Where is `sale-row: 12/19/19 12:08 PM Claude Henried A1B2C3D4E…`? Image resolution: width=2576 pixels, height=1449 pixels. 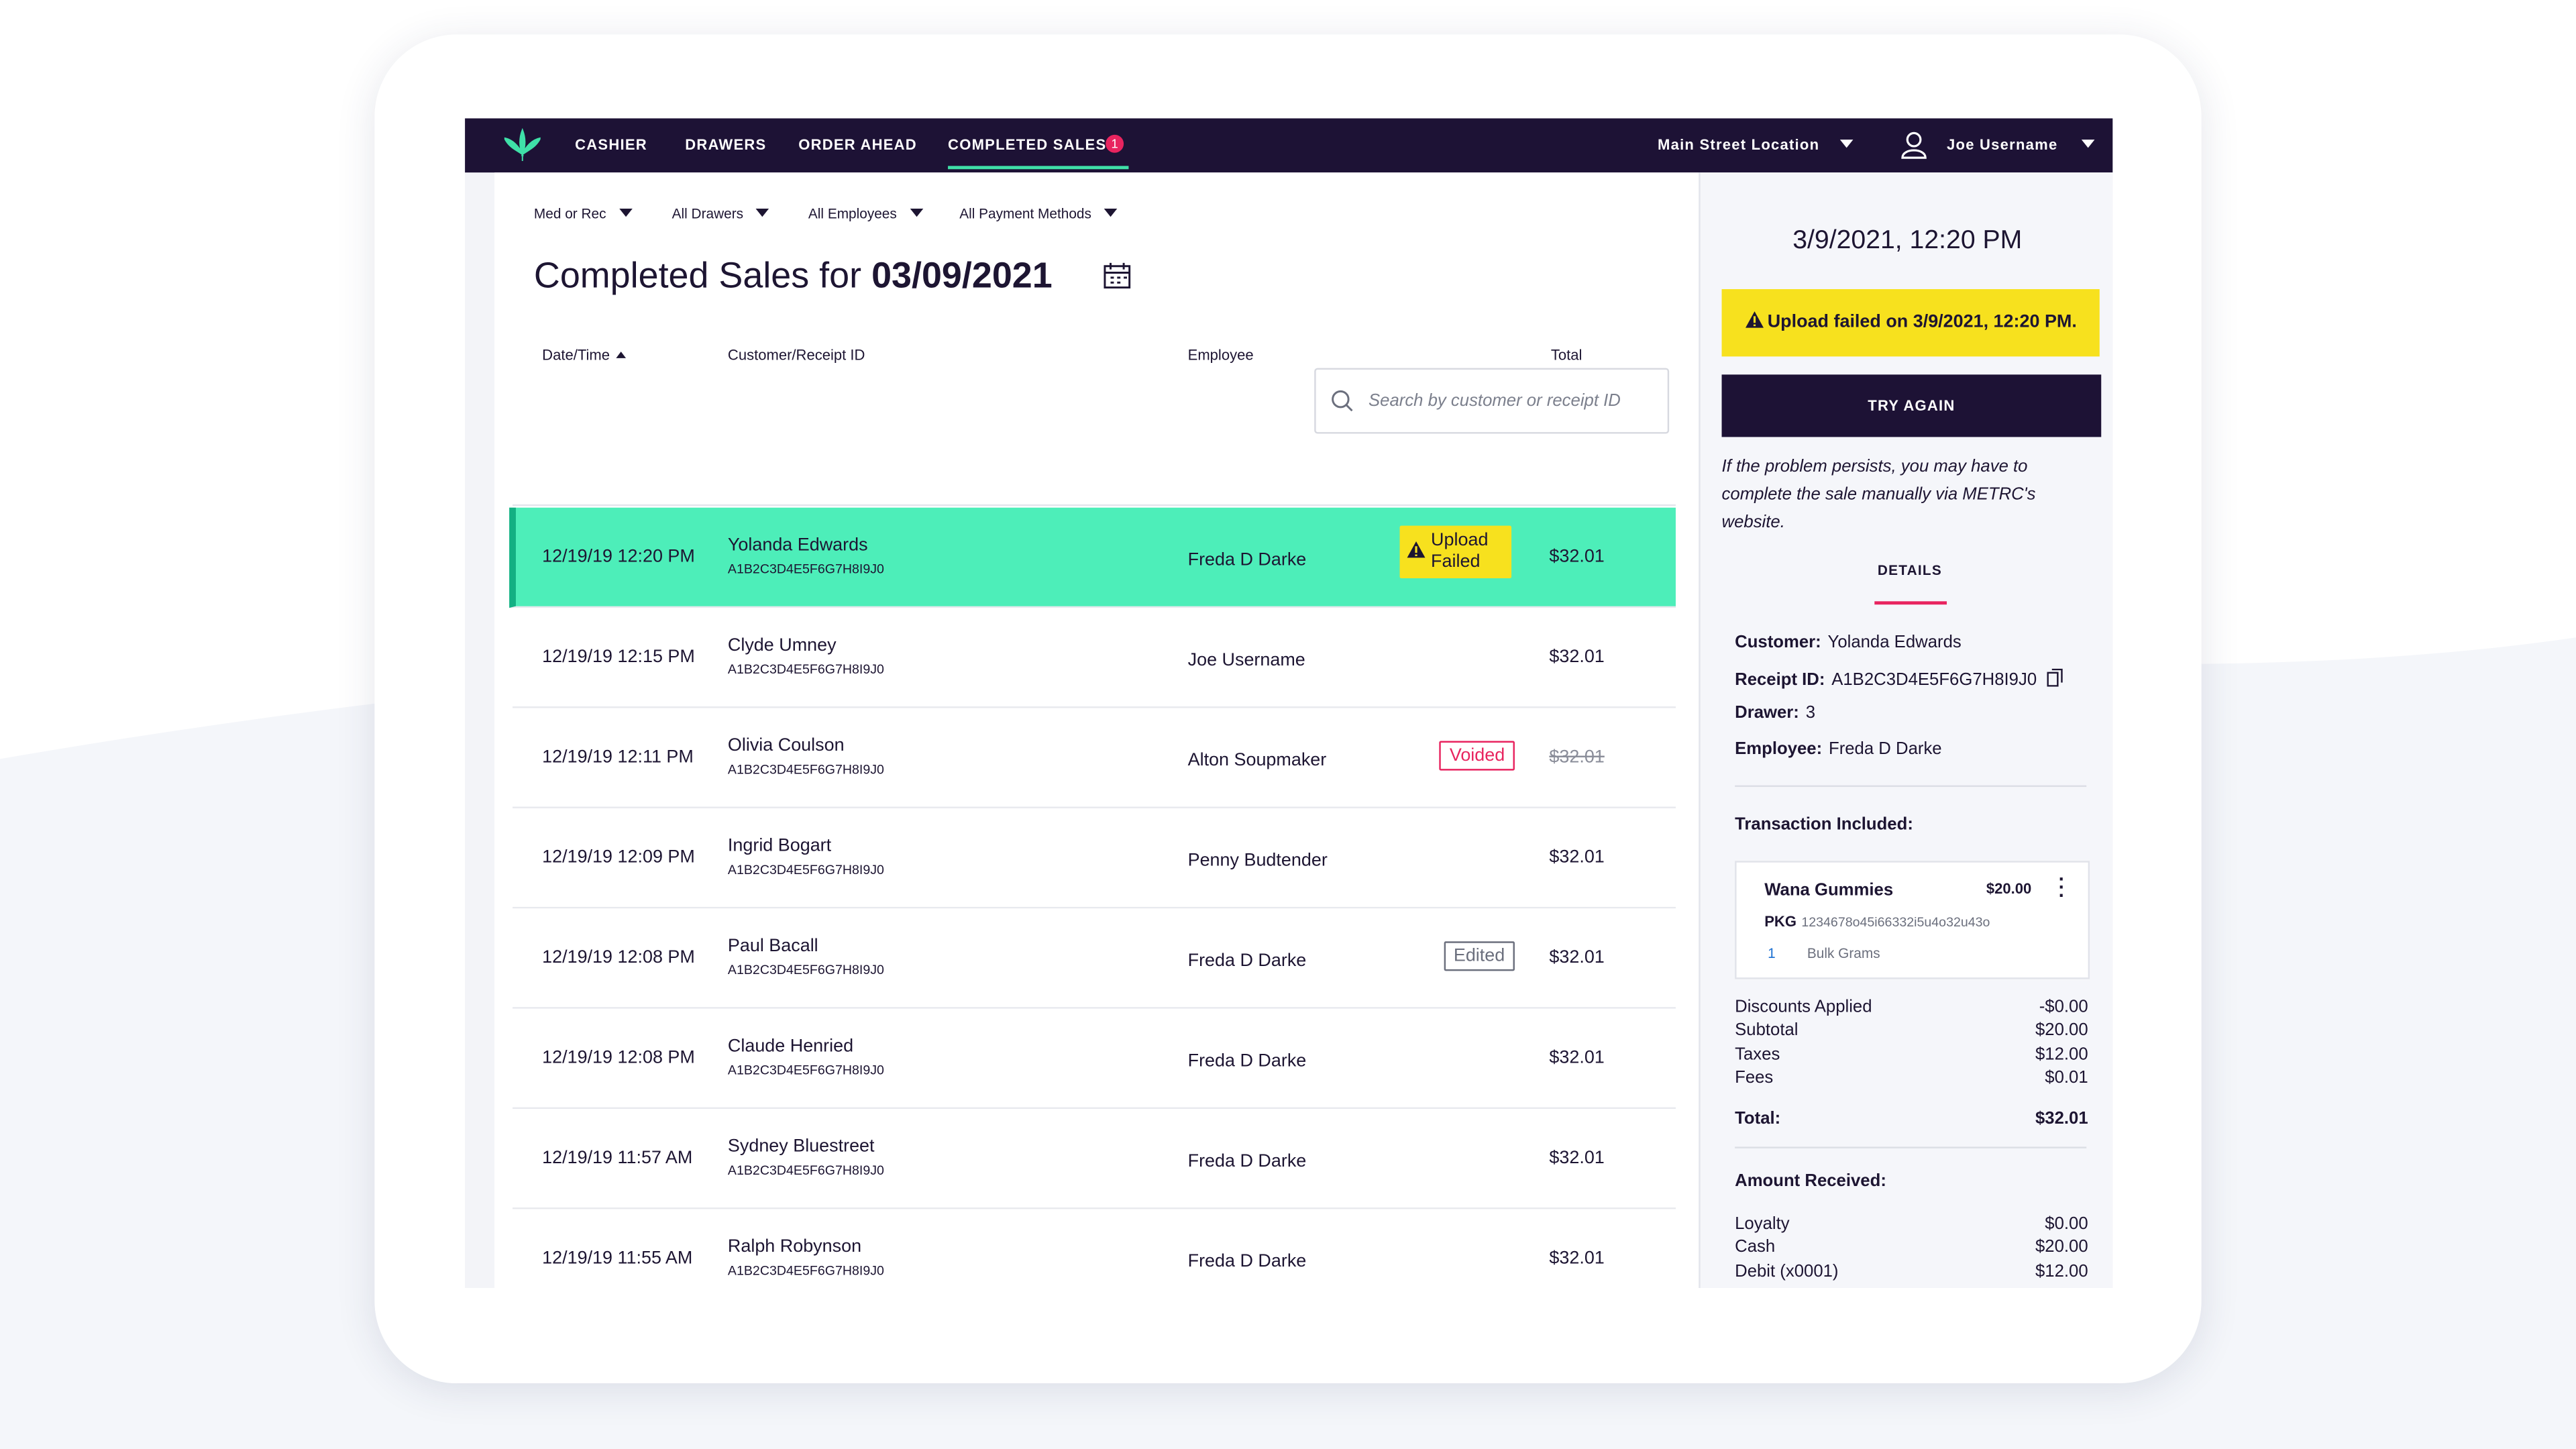 sale-row: 12/19/19 12:08 PM Claude Henried A1B2C3D4E… is located at coordinates (1094, 1059).